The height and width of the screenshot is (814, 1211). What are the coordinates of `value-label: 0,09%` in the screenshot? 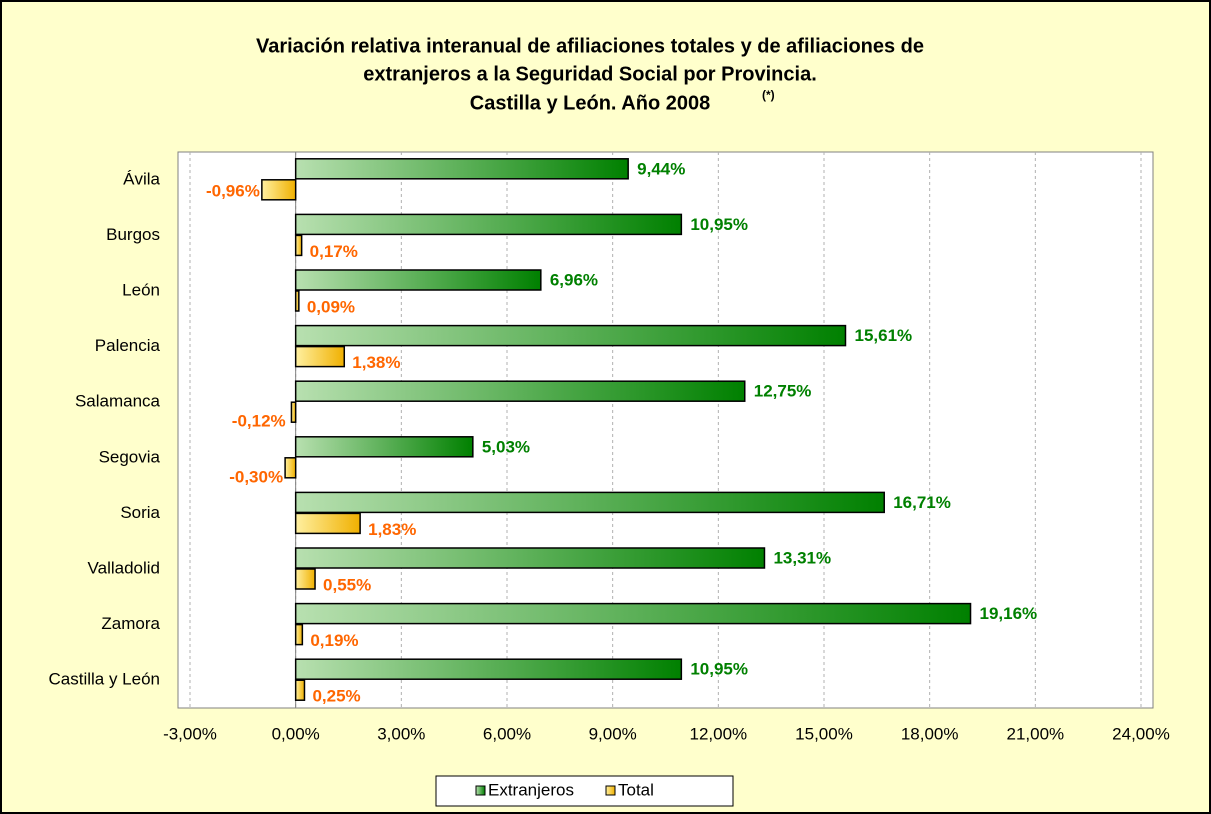 It's located at (331, 306).